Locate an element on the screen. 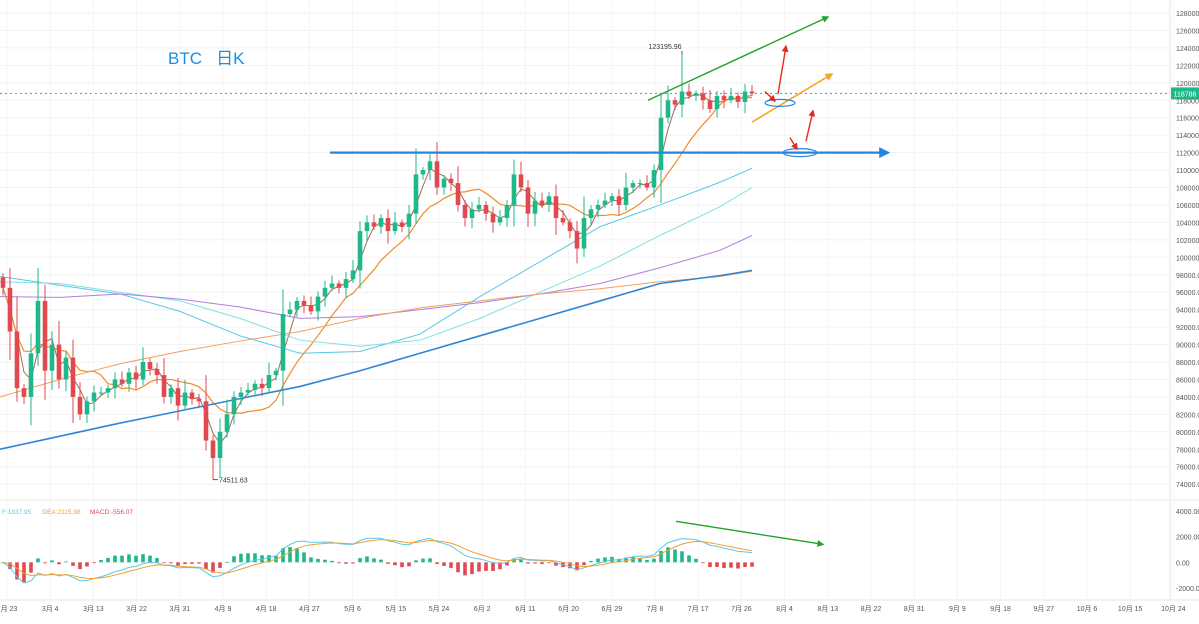 The width and height of the screenshot is (1199, 624). macd-header-label: DEA:2115.98 is located at coordinates (61, 512).